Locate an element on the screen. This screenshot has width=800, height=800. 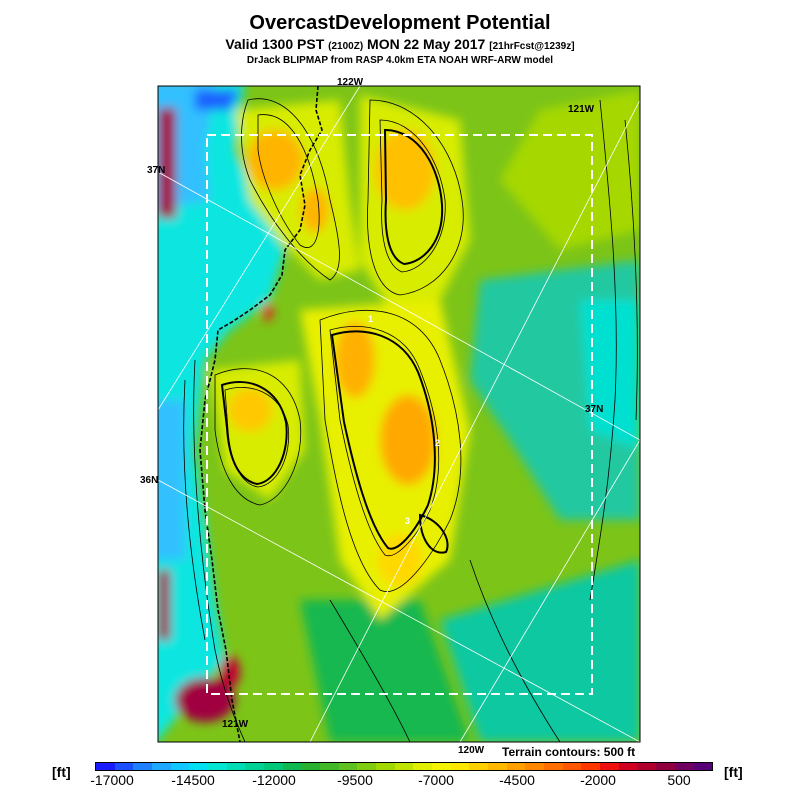
ocean-area is located at coordinates (221, 413).